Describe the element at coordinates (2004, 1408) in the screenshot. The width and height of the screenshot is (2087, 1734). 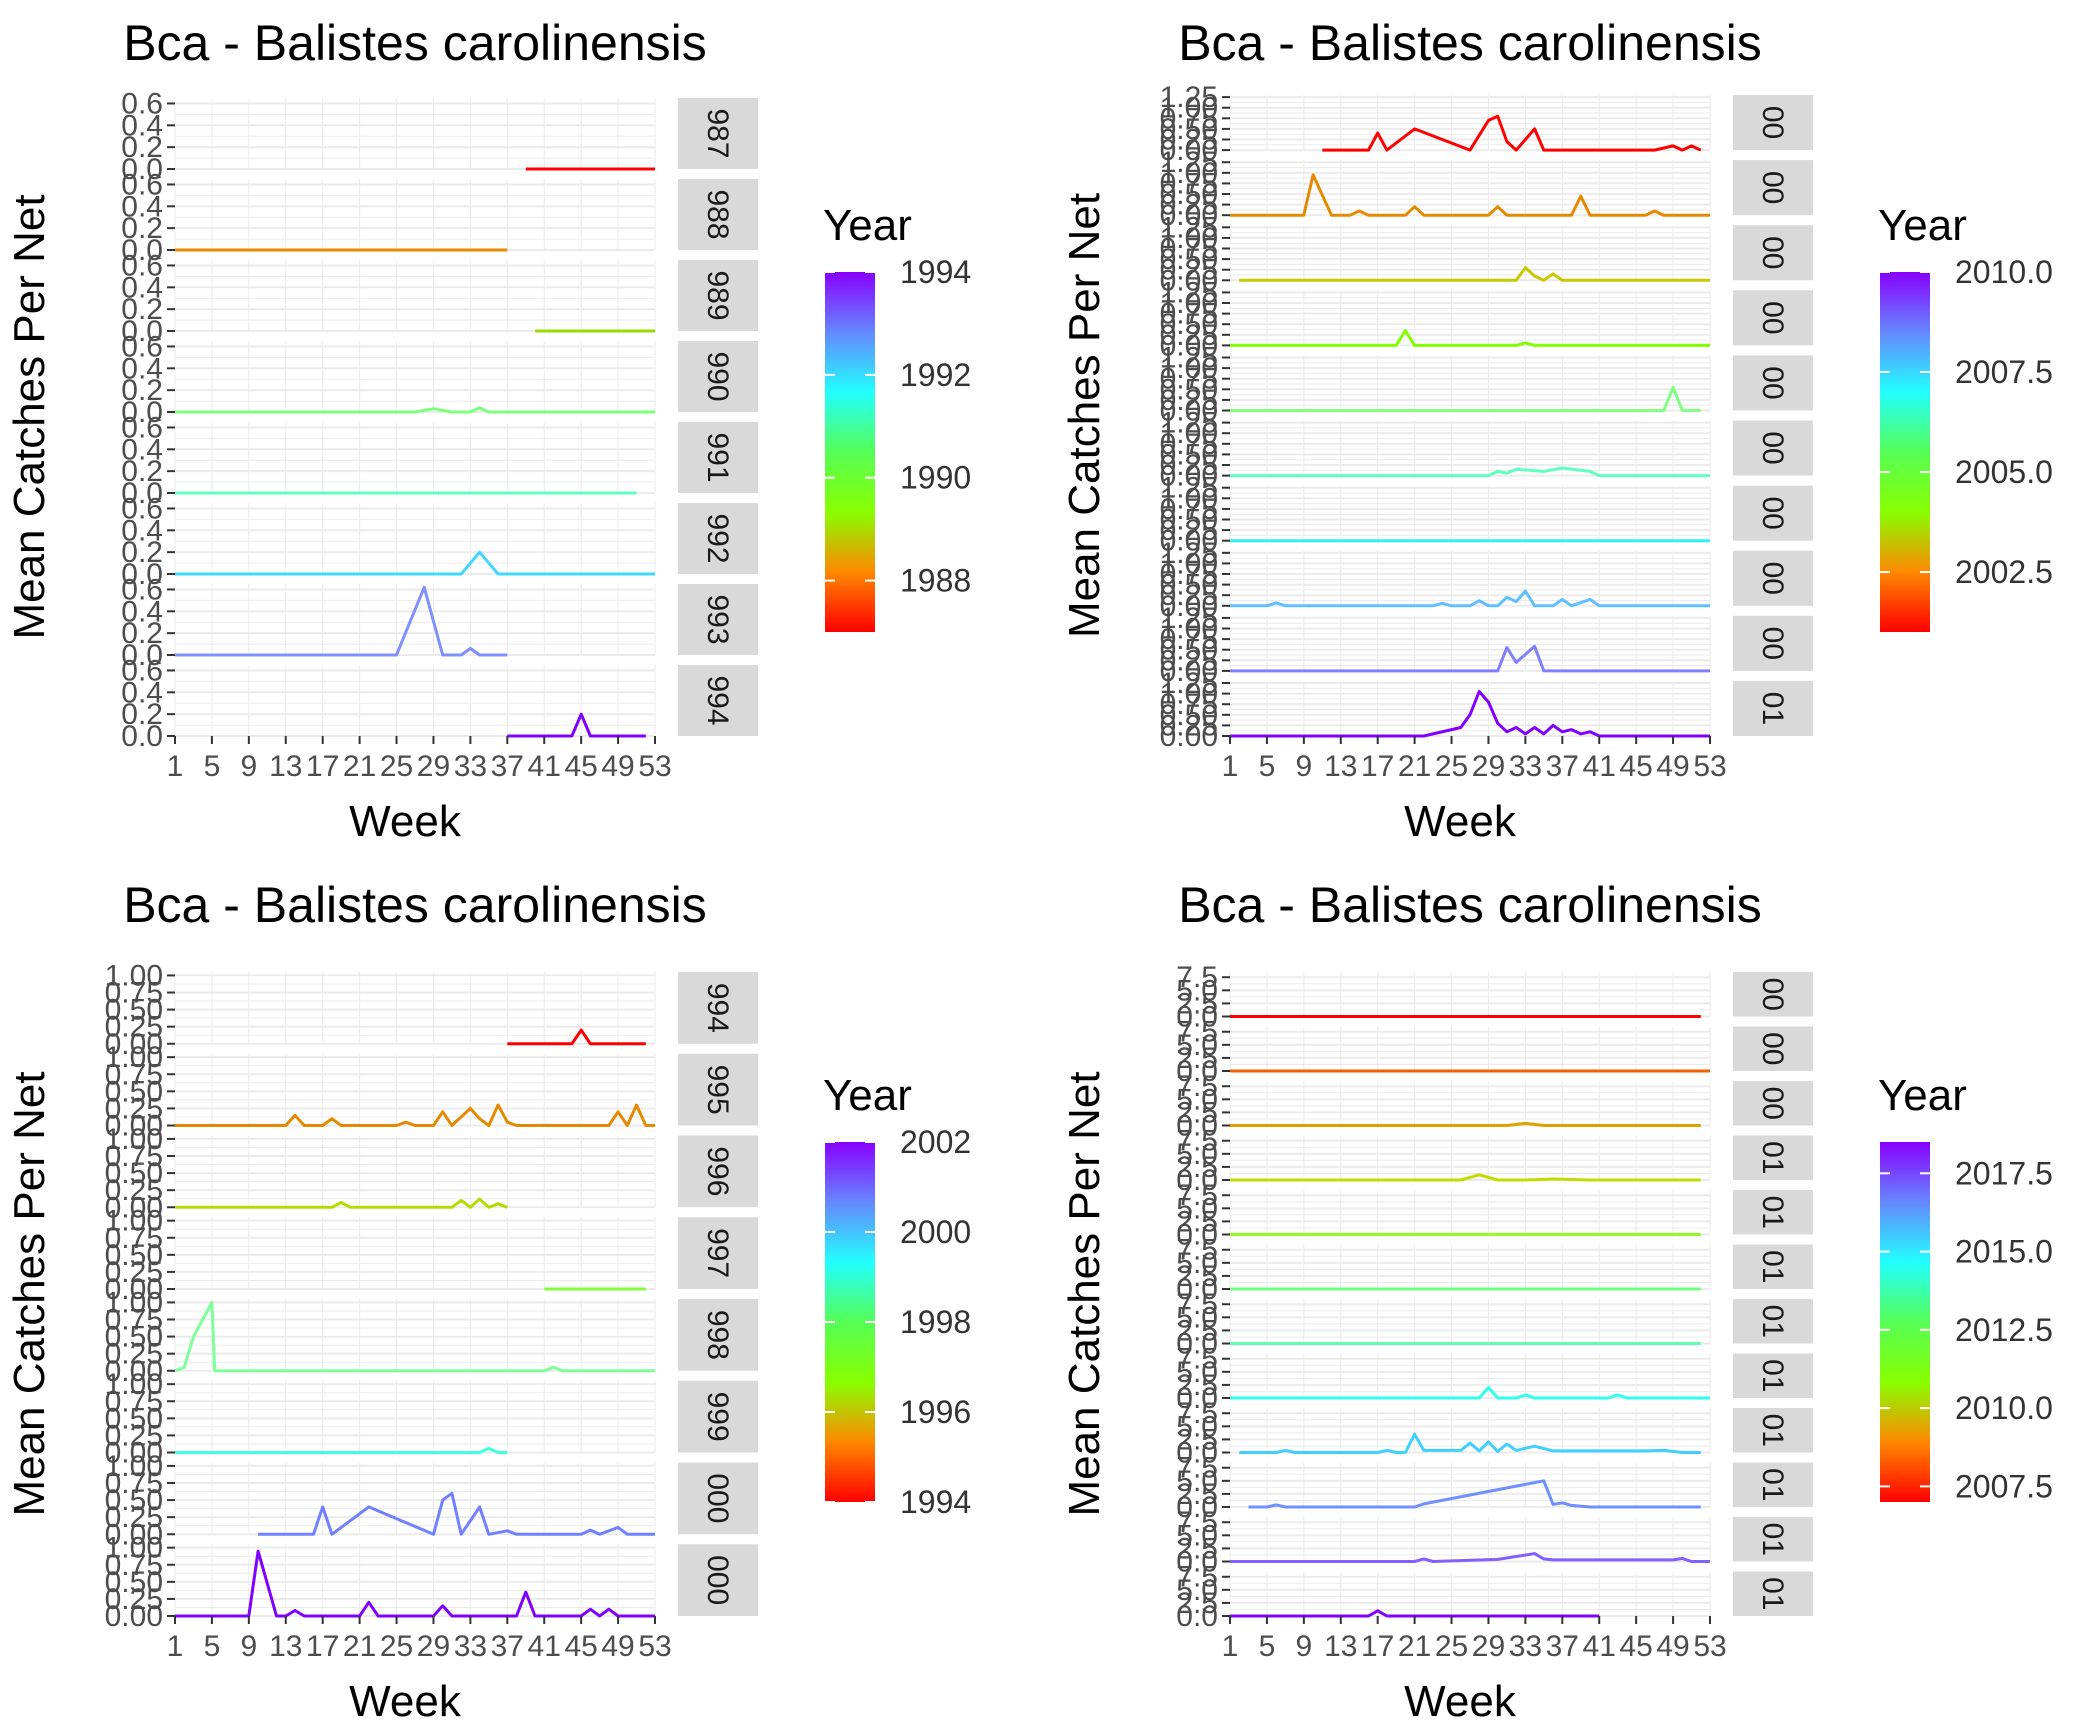
I see `legend-tick-label: 2010.0` at that location.